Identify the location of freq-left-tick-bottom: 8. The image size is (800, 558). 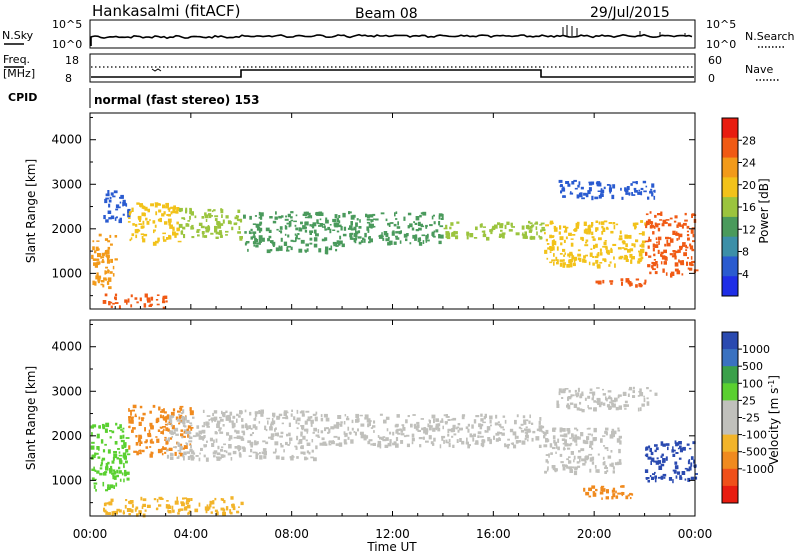
(68, 78).